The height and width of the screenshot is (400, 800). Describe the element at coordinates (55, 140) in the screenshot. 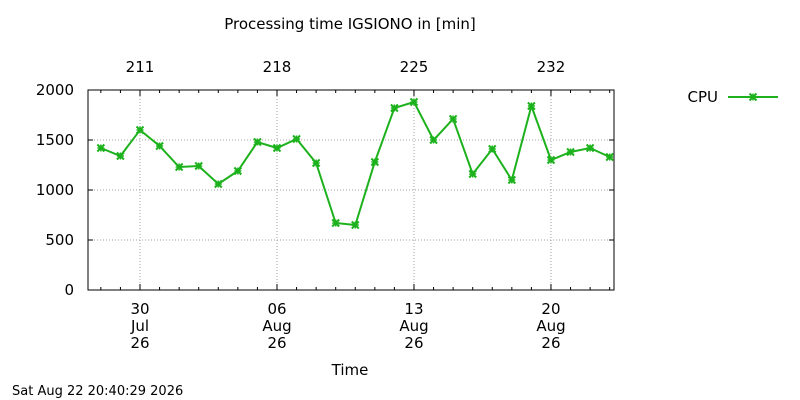

I see `y-tick-label: 1500` at that location.